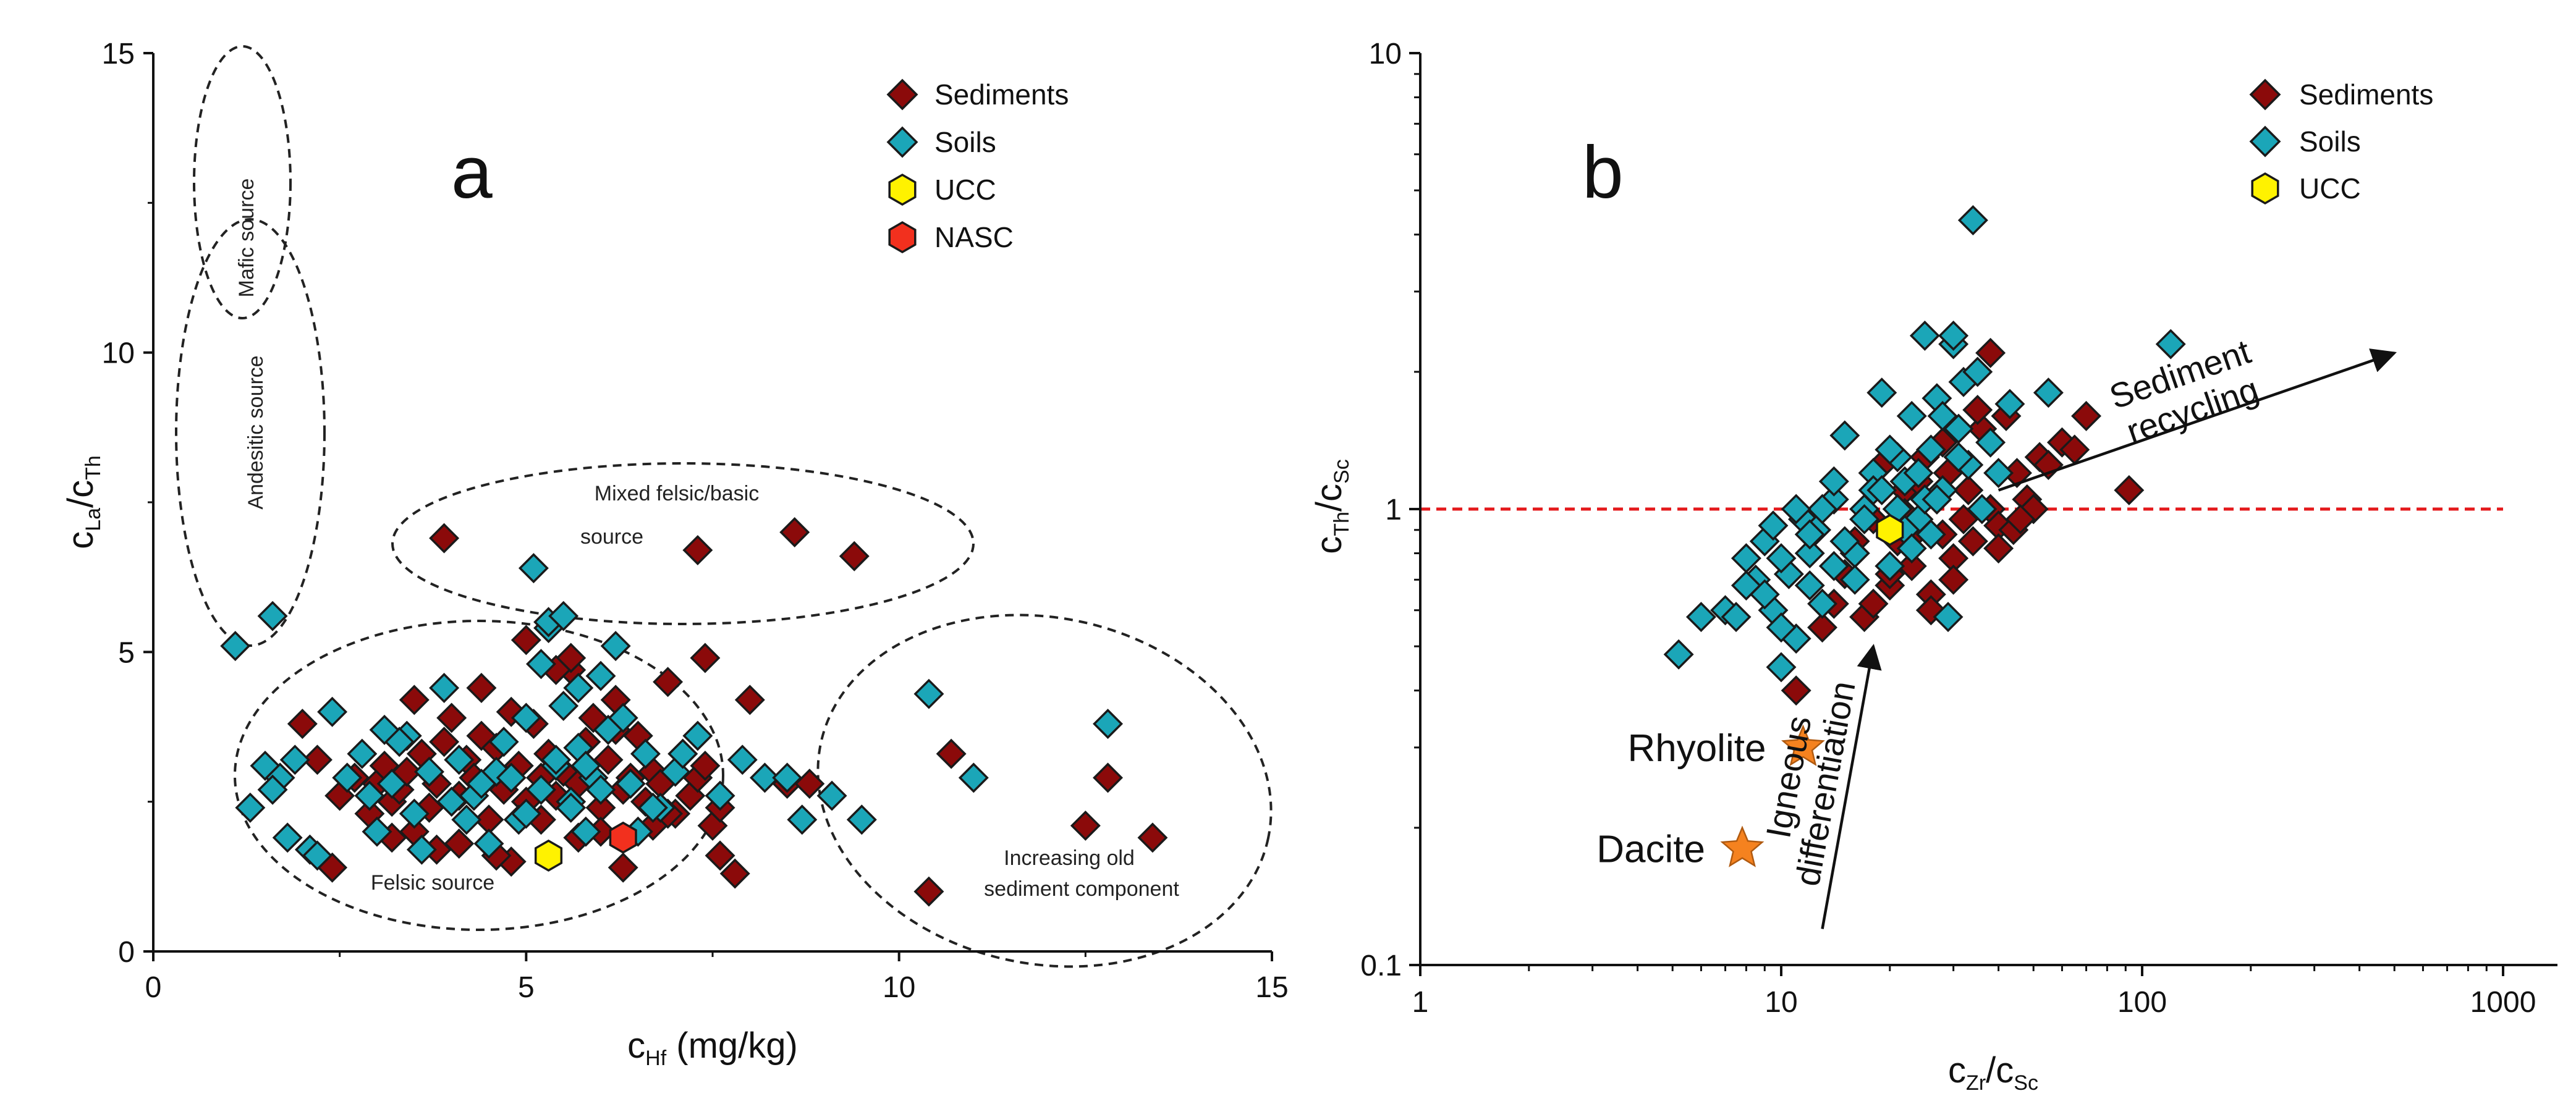 The width and height of the screenshot is (2576, 1117). Describe the element at coordinates (1381, 966) in the screenshot. I see `y-tick-label-b: 0.1` at that location.